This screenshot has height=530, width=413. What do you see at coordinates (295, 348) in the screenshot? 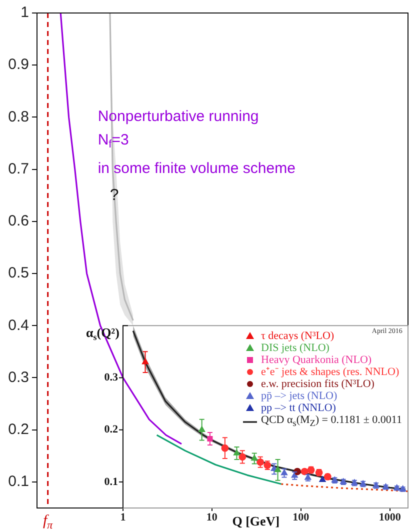
I see `legend-label: DIS jets (NLO)` at bounding box center [295, 348].